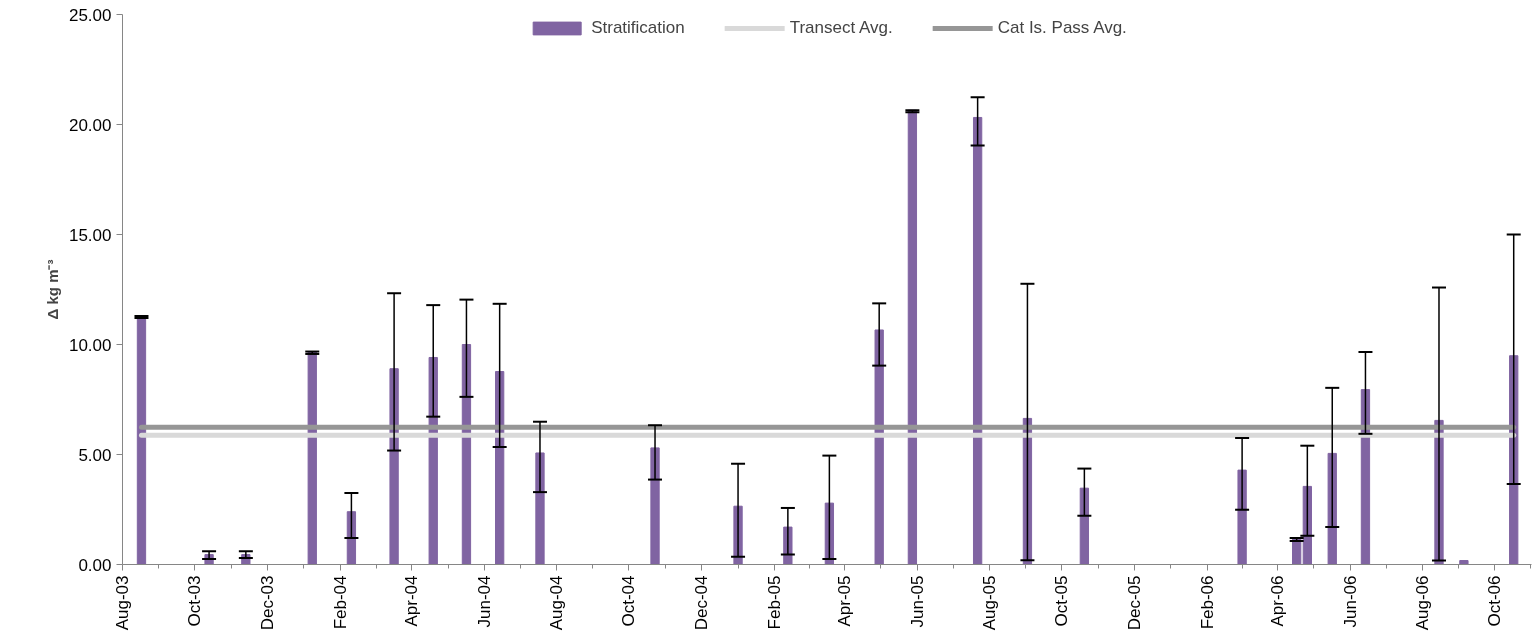  Describe the element at coordinates (341, 602) in the screenshot. I see `x-tick-label: Feb-04` at that location.